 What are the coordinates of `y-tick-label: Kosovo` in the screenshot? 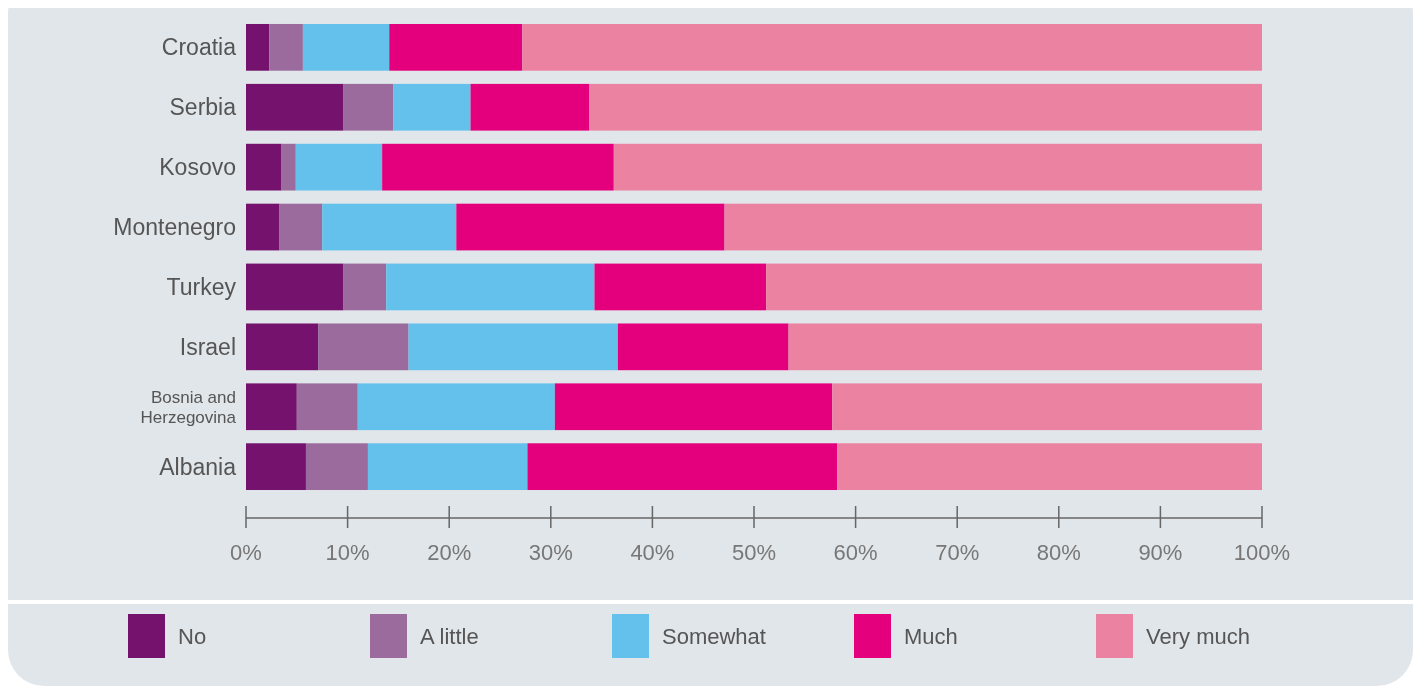 It's located at (197, 167).